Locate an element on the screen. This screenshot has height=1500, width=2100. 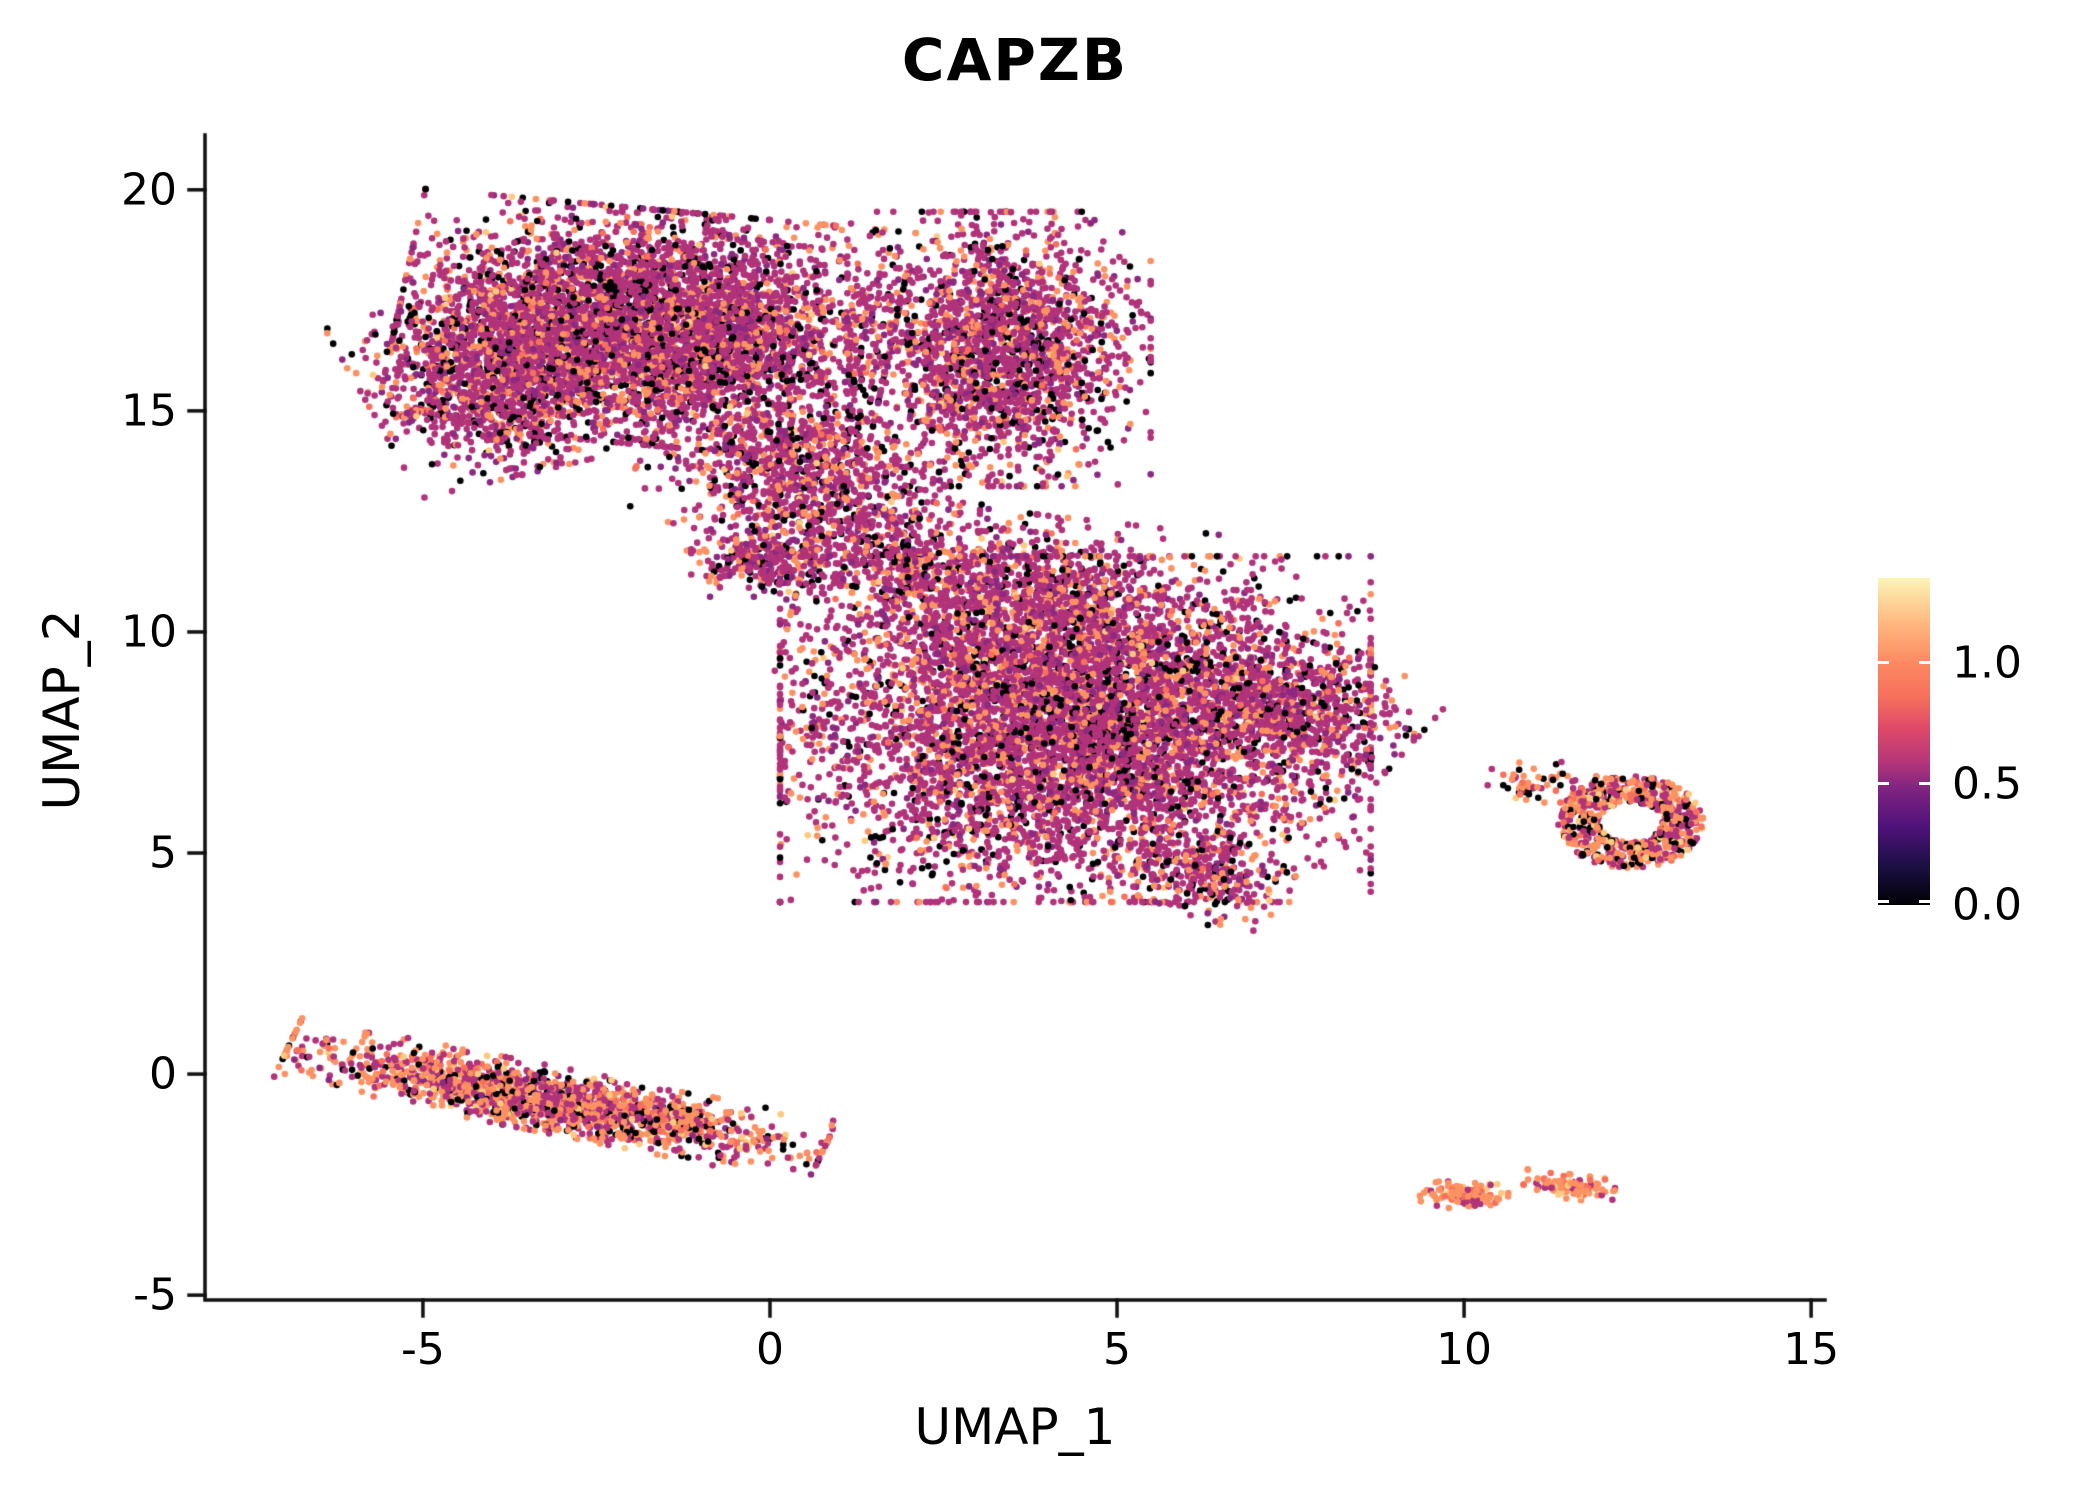
colorbar-gradient is located at coordinates (1904, 741).